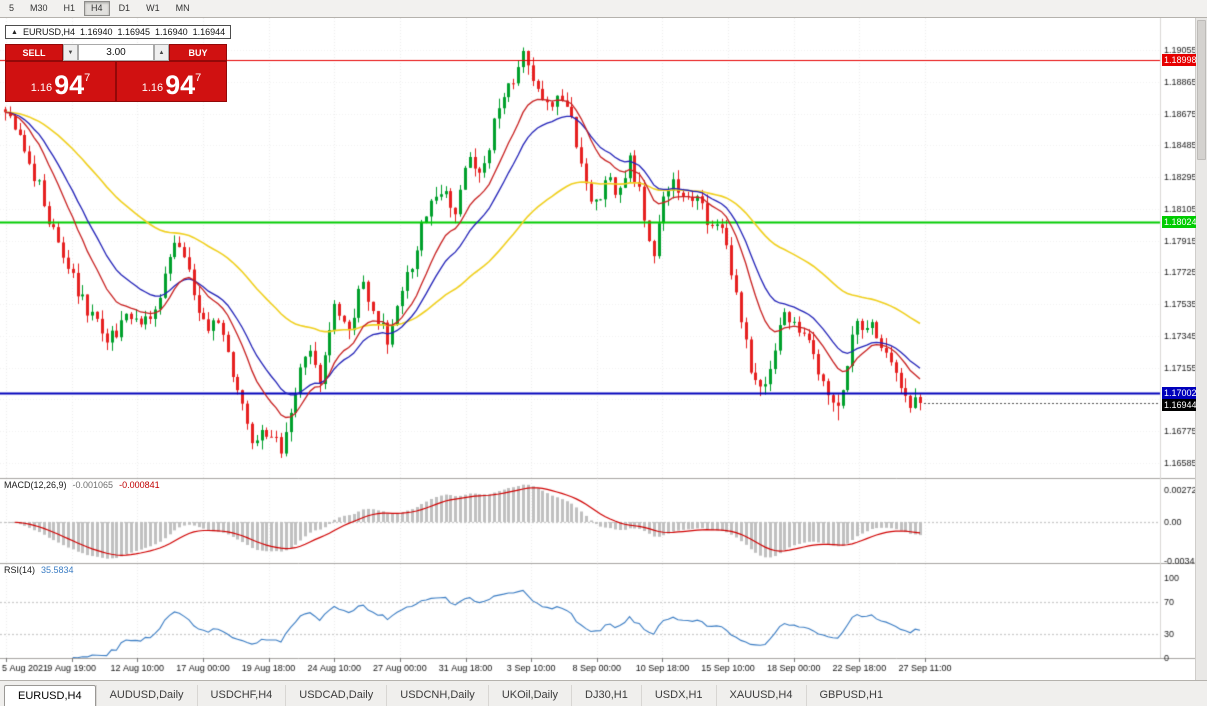 This screenshot has height=706, width=1207. Describe the element at coordinates (198, 52) in the screenshot. I see `buy-button: BUY` at that location.